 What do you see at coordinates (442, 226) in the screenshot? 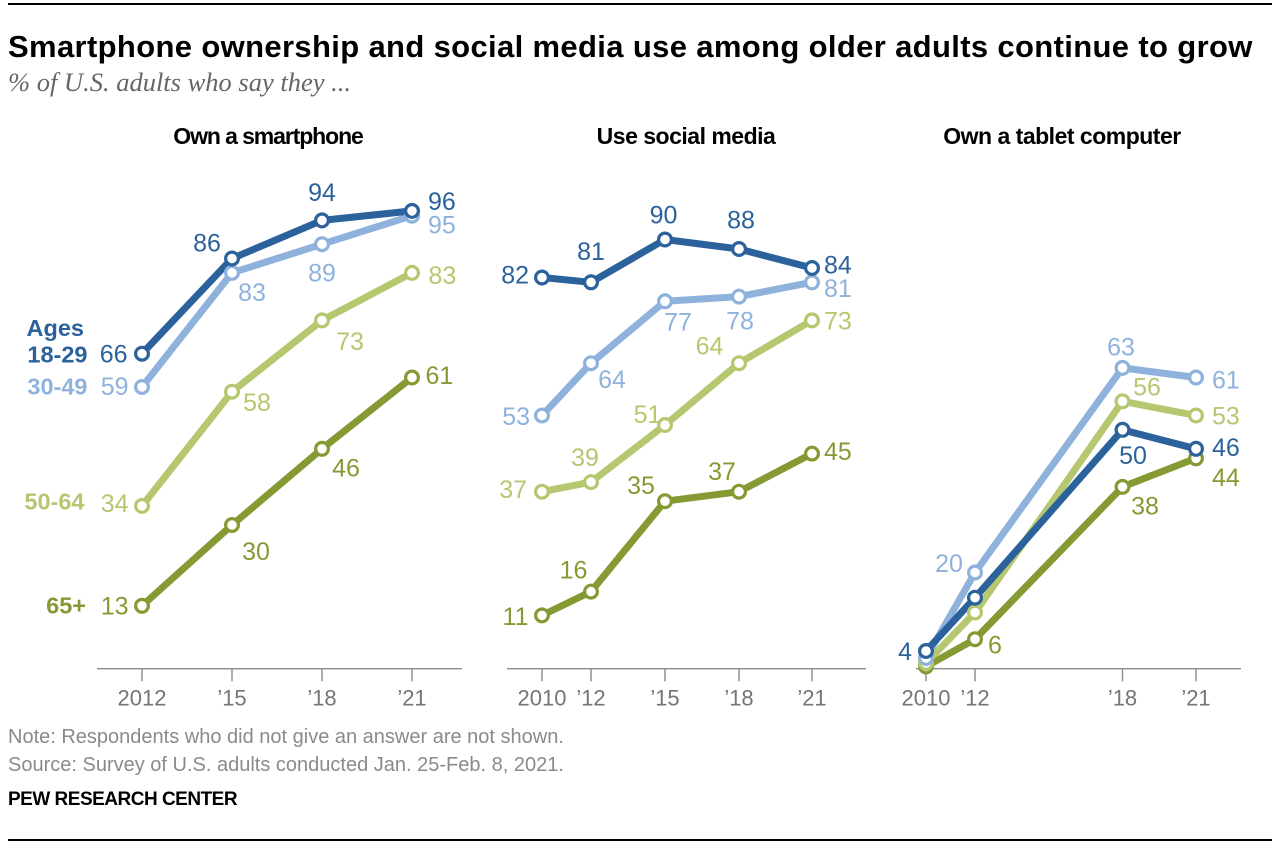
I see `svg-text: 95` at bounding box center [442, 226].